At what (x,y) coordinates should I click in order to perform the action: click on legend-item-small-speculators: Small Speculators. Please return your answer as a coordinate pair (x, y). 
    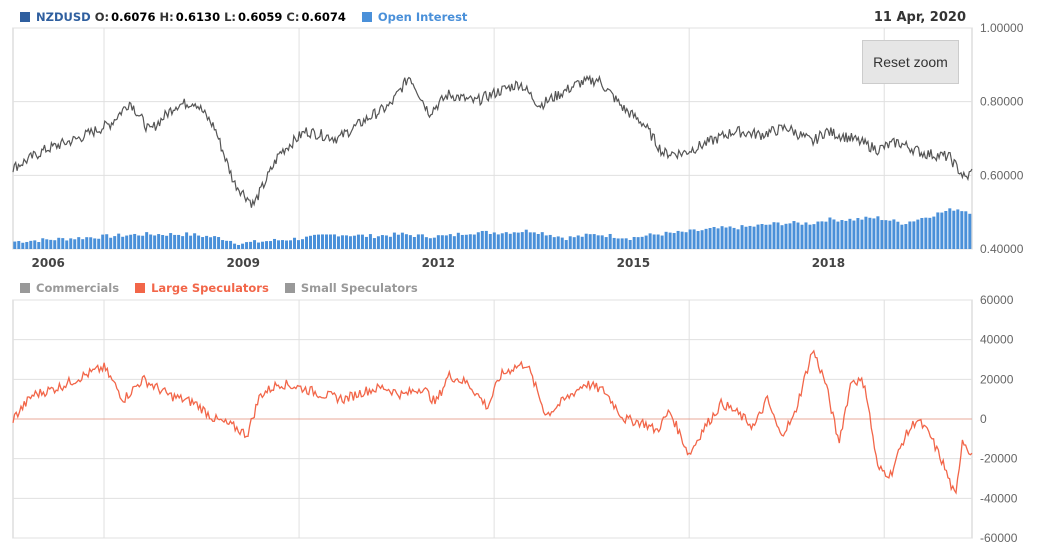
    Looking at the image, I should click on (351, 288).